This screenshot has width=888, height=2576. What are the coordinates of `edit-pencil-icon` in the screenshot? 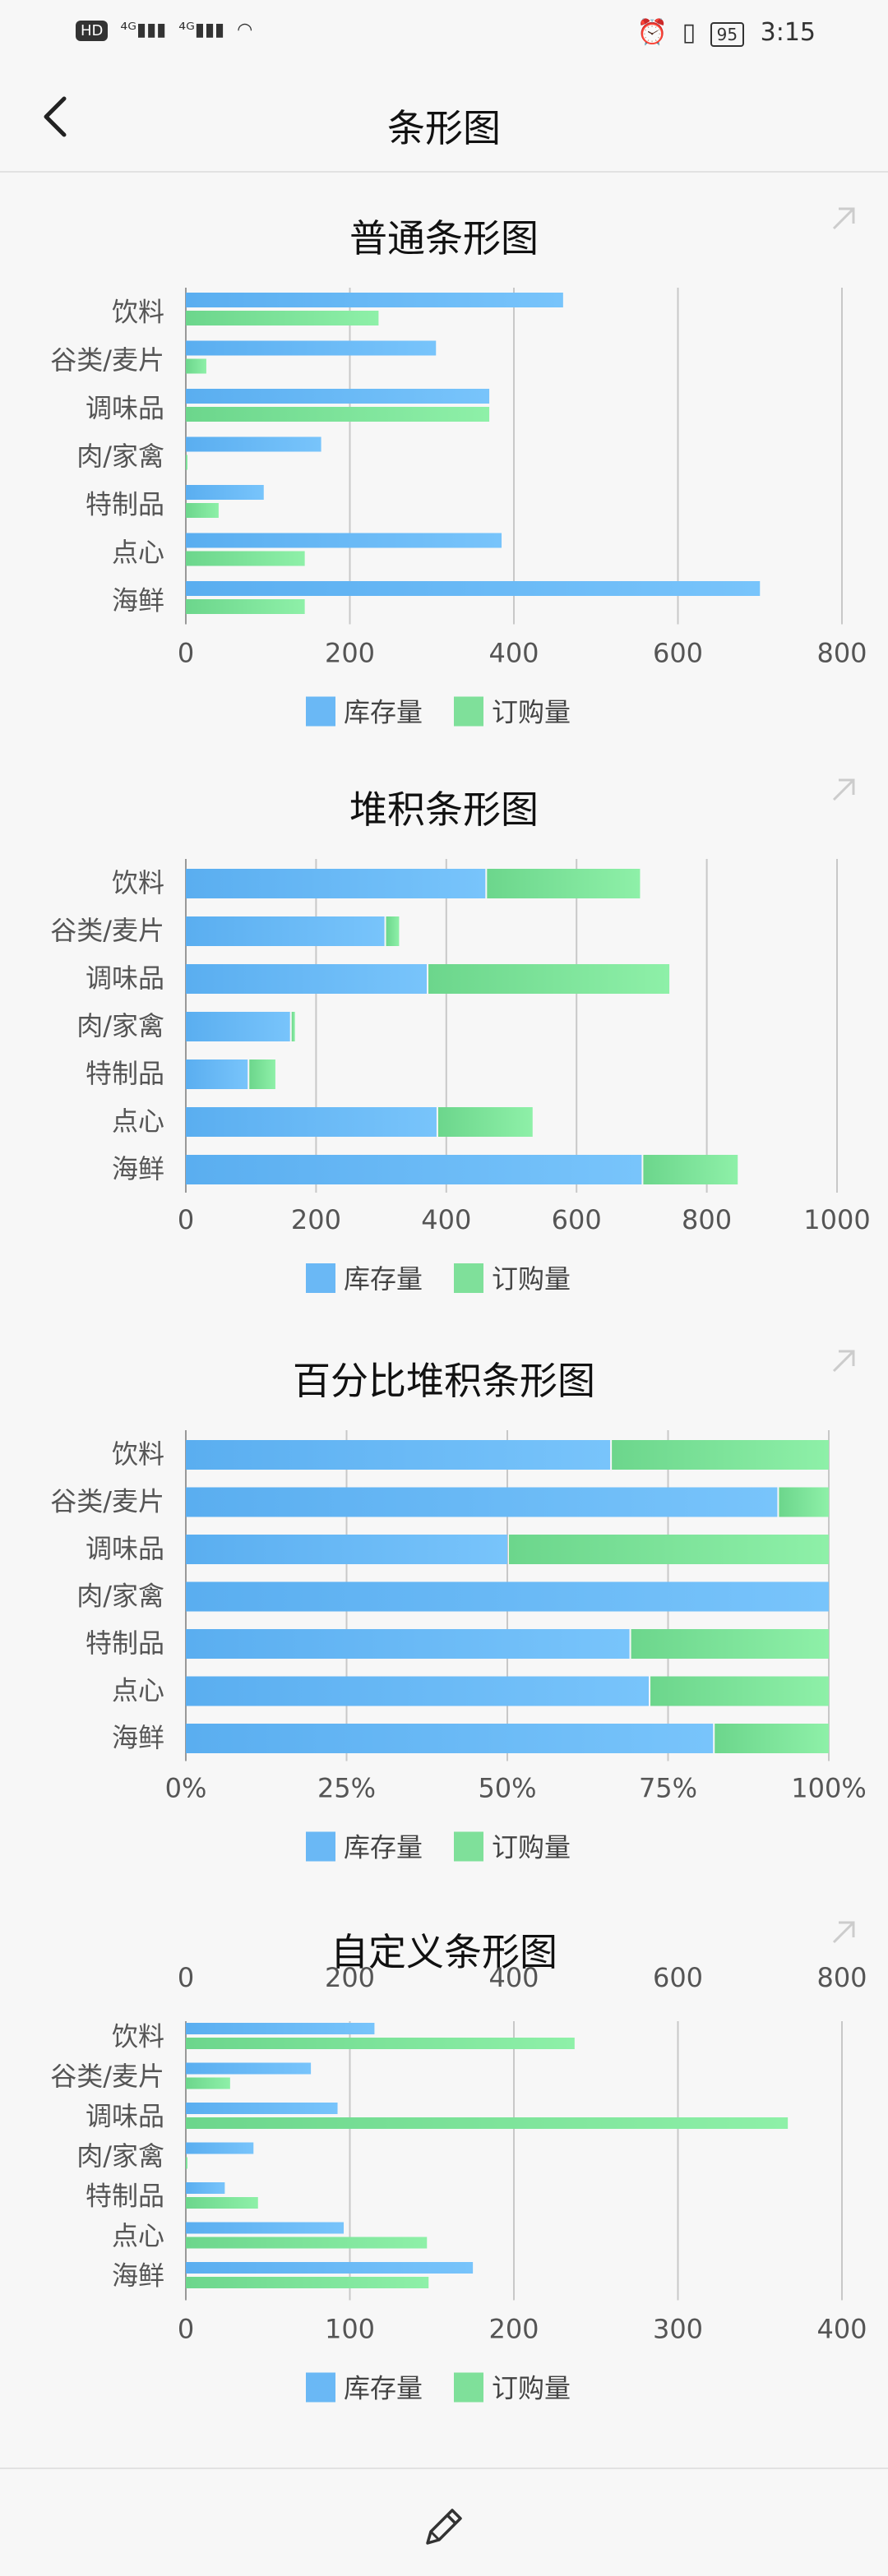 It's located at (443, 2528).